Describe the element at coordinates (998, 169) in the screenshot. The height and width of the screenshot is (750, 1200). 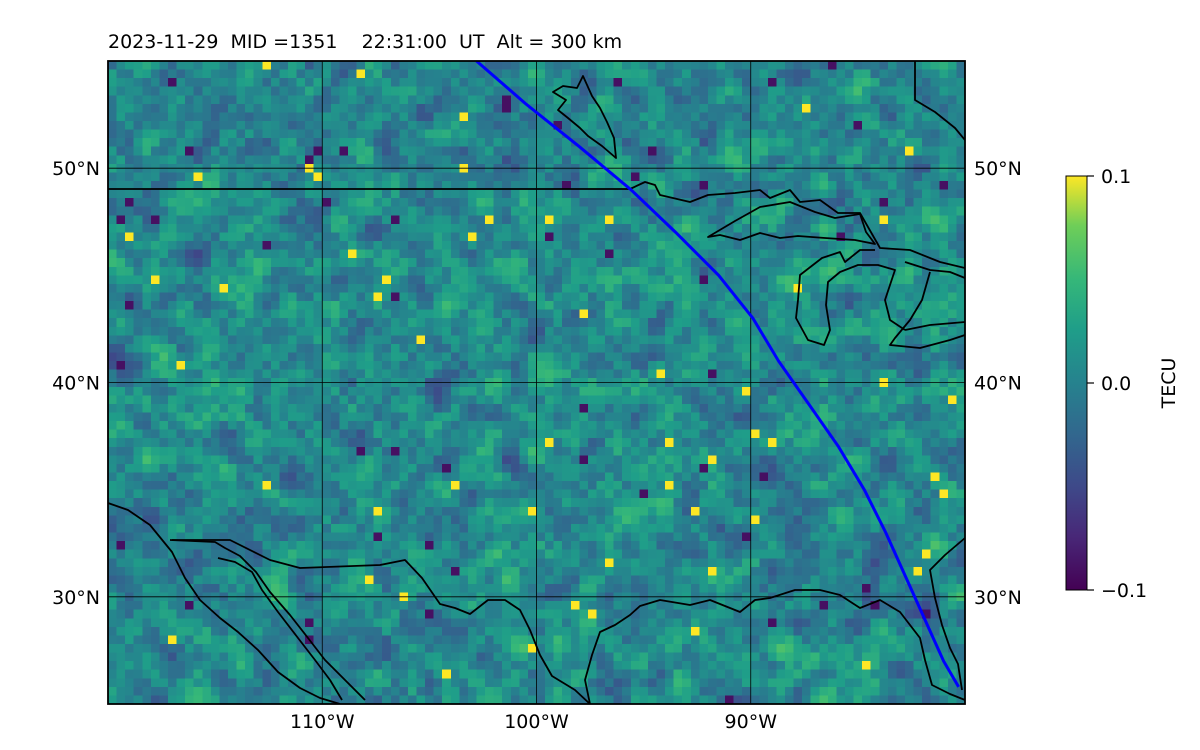
I see `lat-tick-label-right: 50°N` at that location.